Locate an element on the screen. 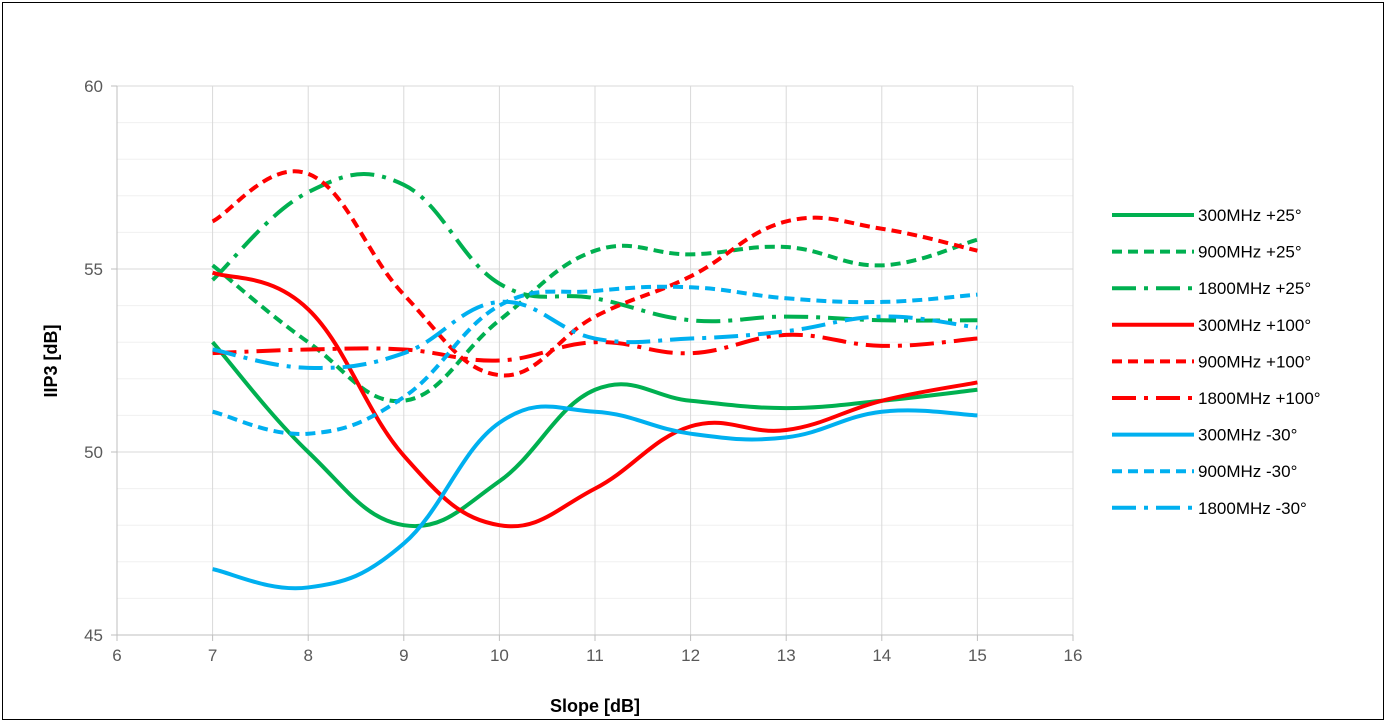 This screenshot has width=1388, height=724. legend-label: 900MHz +25° is located at coordinates (1250, 252).